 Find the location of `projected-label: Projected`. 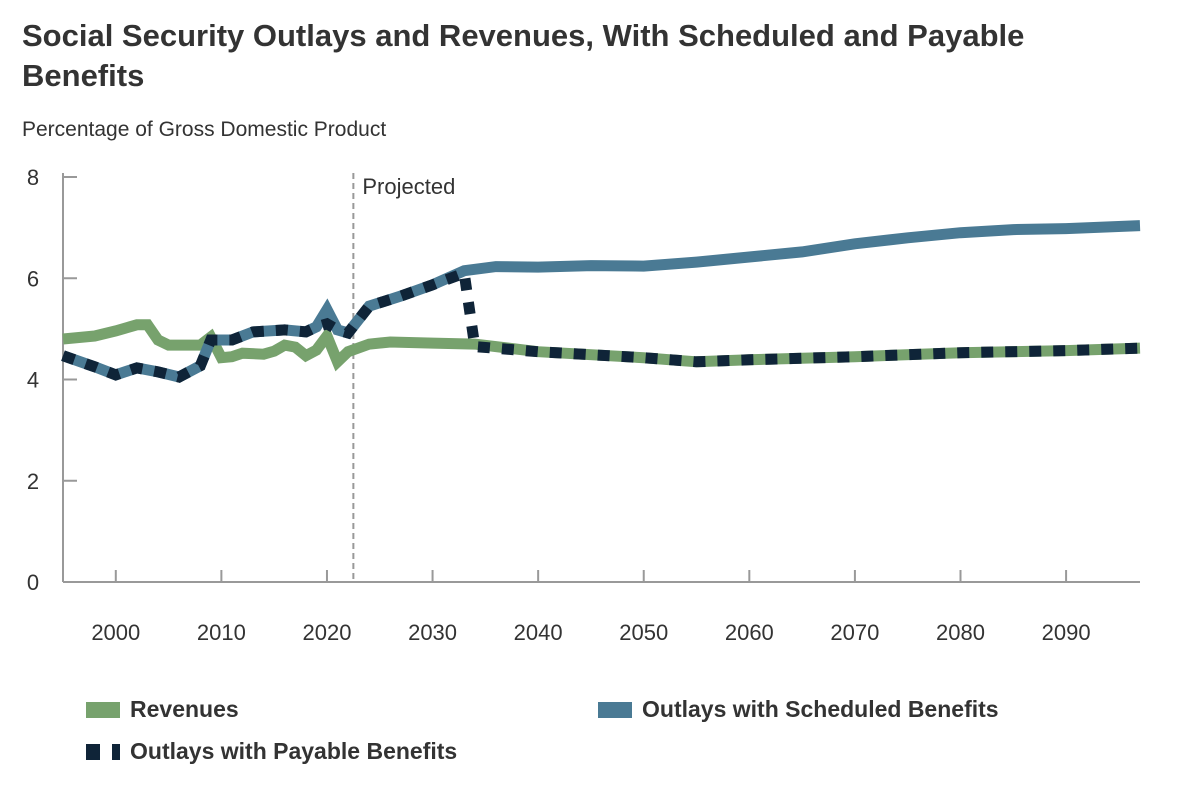

projected-label: Projected is located at coordinates (408, 186).